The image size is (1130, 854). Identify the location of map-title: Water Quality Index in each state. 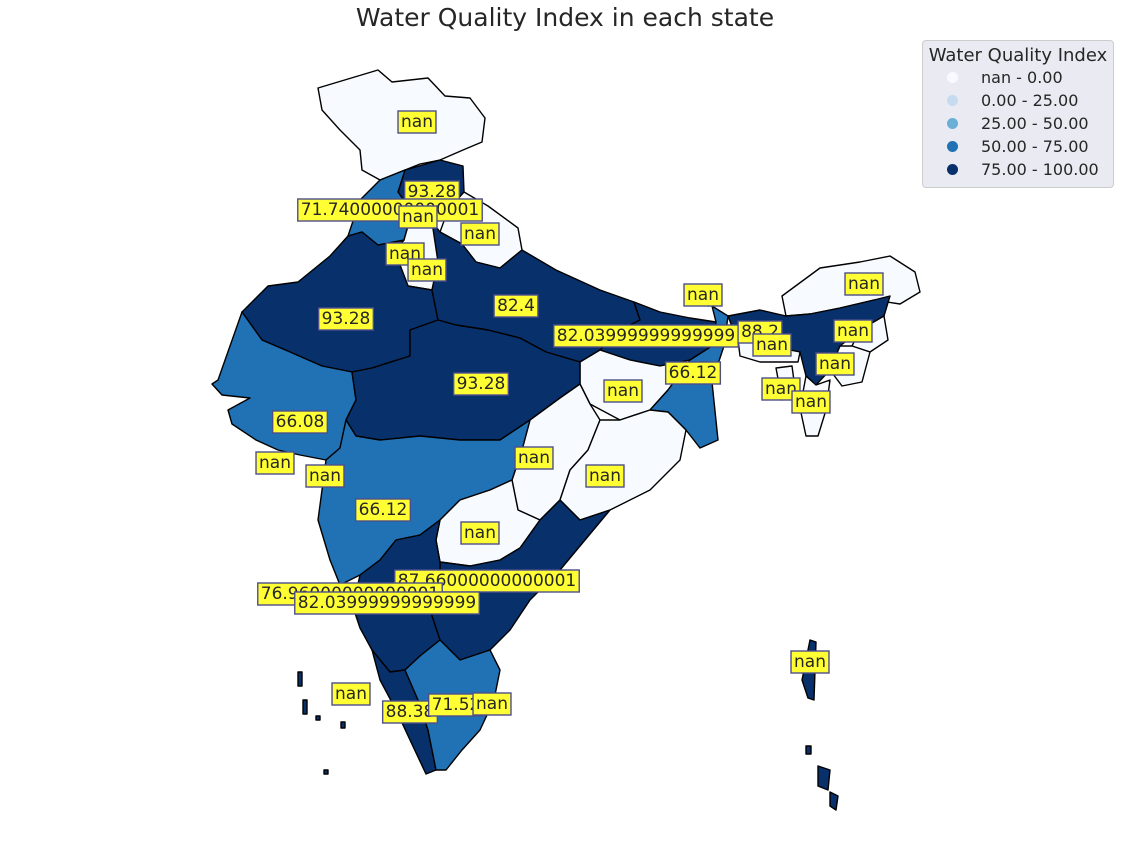
(565, 17).